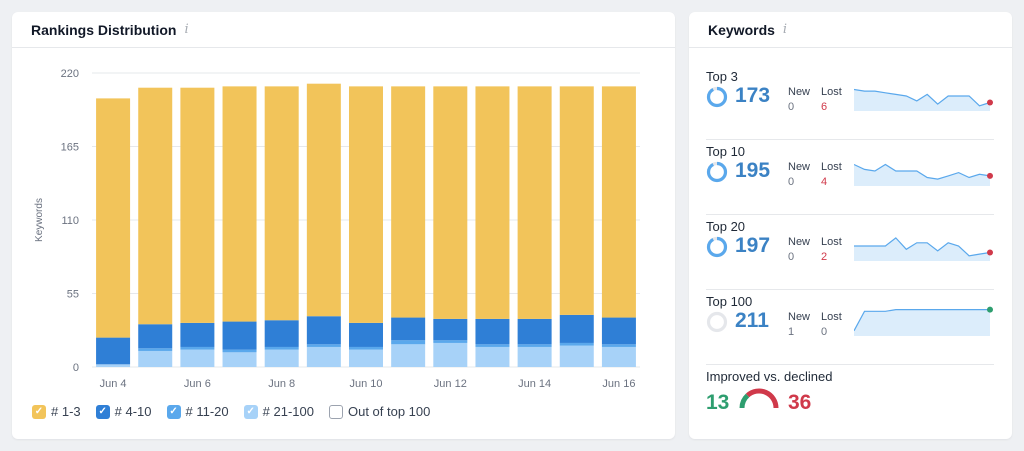 The width and height of the screenshot is (1024, 451). What do you see at coordinates (753, 95) in the screenshot?
I see `keyword-count: 173` at bounding box center [753, 95].